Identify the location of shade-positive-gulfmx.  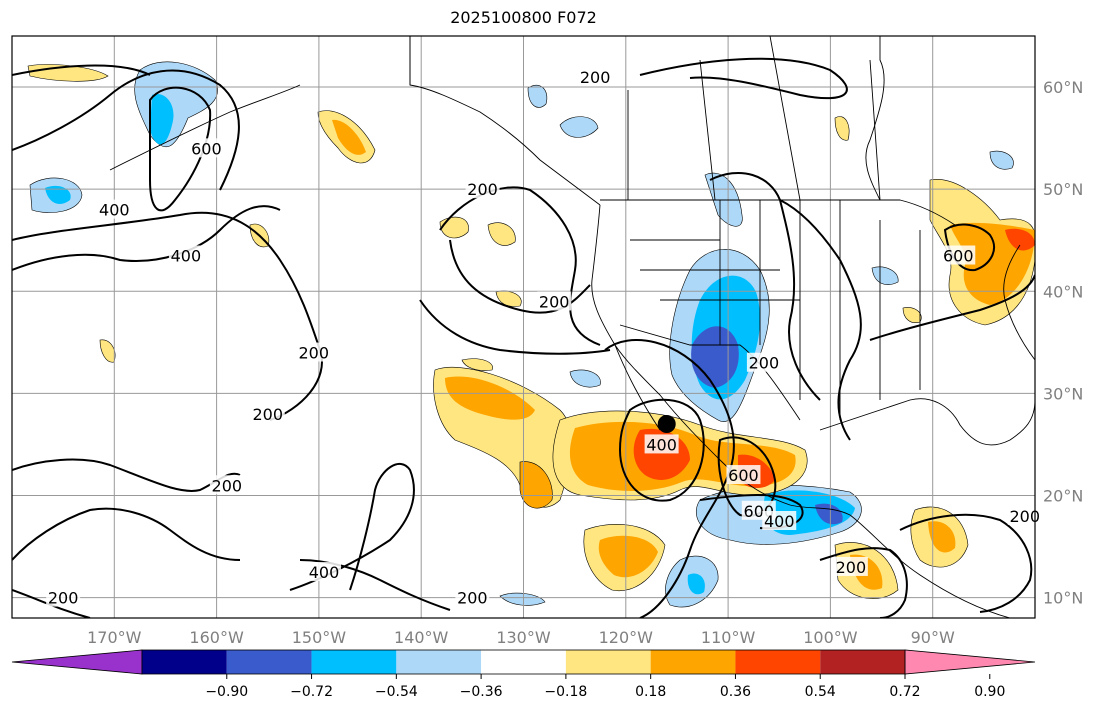
(912, 315).